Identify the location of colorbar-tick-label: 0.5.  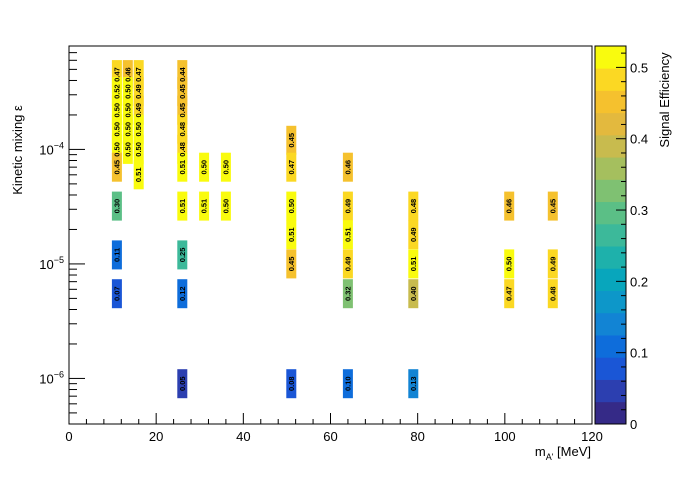
(639, 67).